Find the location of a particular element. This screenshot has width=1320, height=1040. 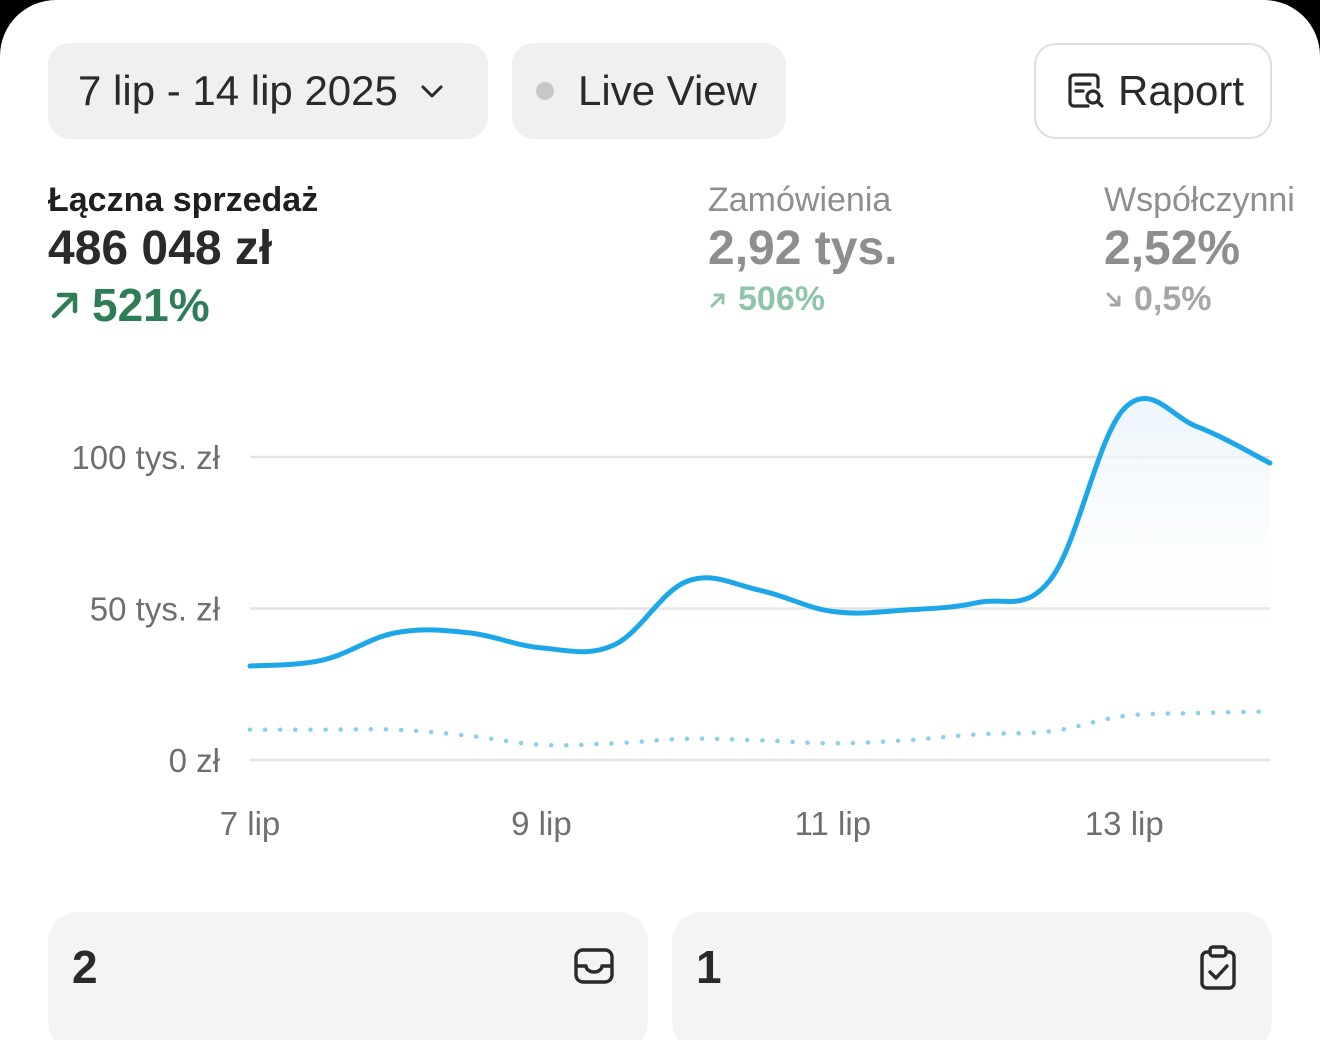

metric-value: 486 048 zł is located at coordinates (183, 249).